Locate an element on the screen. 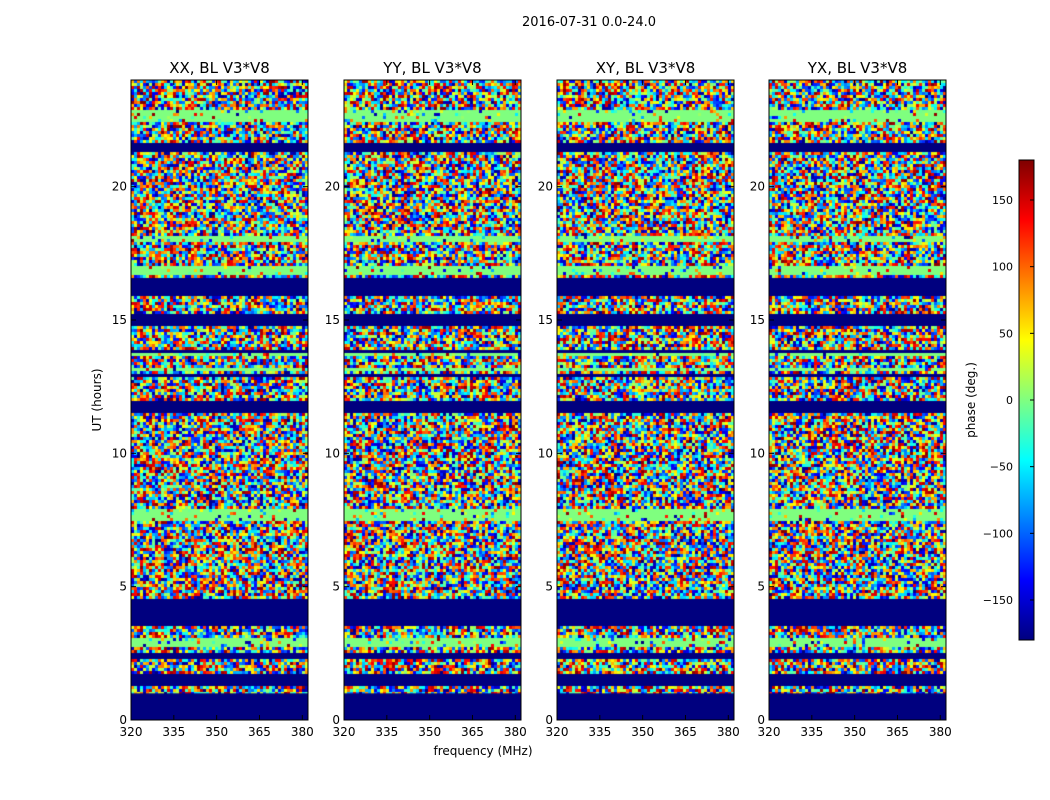 This screenshot has width=1050, height=800. colorbar-tick-label: −100 is located at coordinates (998, 533).